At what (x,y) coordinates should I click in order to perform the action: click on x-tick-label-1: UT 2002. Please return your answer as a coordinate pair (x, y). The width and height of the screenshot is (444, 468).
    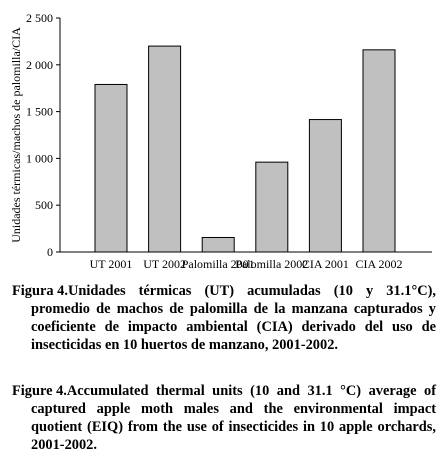
    Looking at the image, I should click on (164, 264).